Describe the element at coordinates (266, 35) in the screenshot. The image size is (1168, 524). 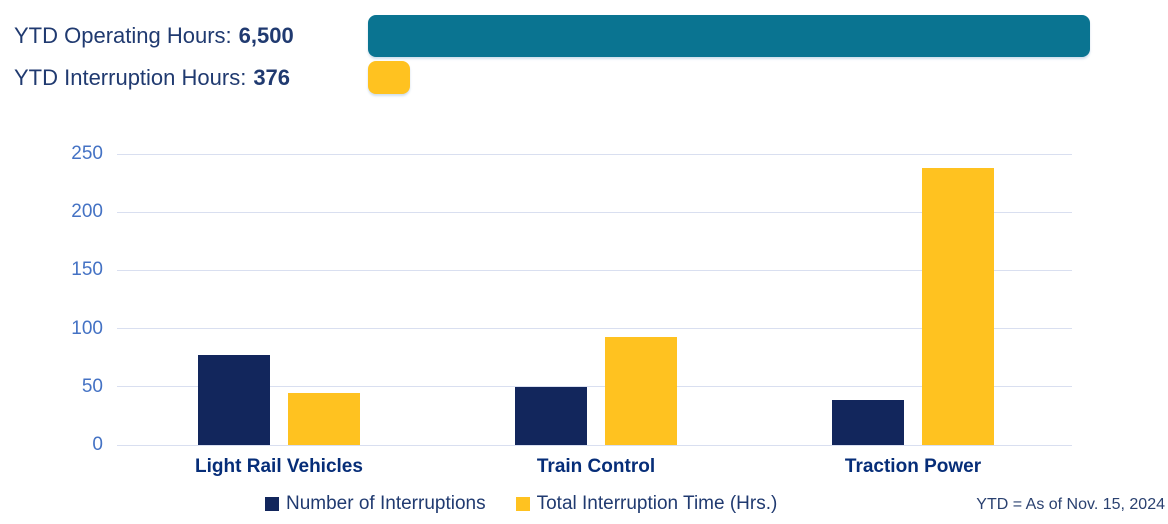
I see `ytd-operating-hours-value: 6,500` at that location.